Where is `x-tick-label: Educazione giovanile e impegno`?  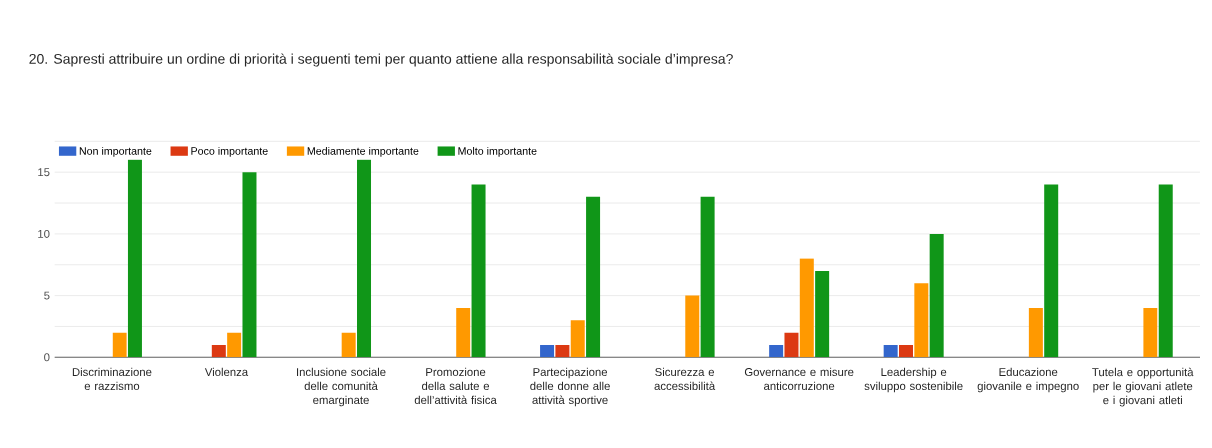 x-tick-label: Educazione giovanile e impegno is located at coordinates (1028, 380).